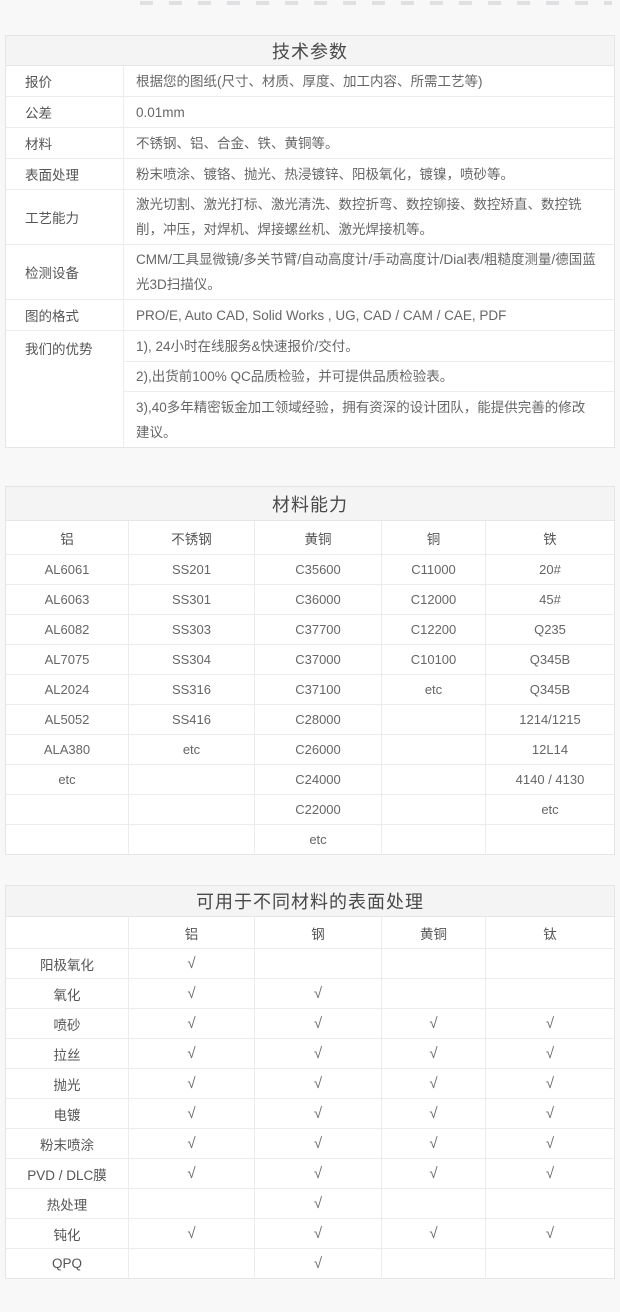 Image resolution: width=620 pixels, height=1312 pixels. What do you see at coordinates (67, 1115) in the screenshot?
I see `surface-treatment-label: 电镀` at bounding box center [67, 1115].